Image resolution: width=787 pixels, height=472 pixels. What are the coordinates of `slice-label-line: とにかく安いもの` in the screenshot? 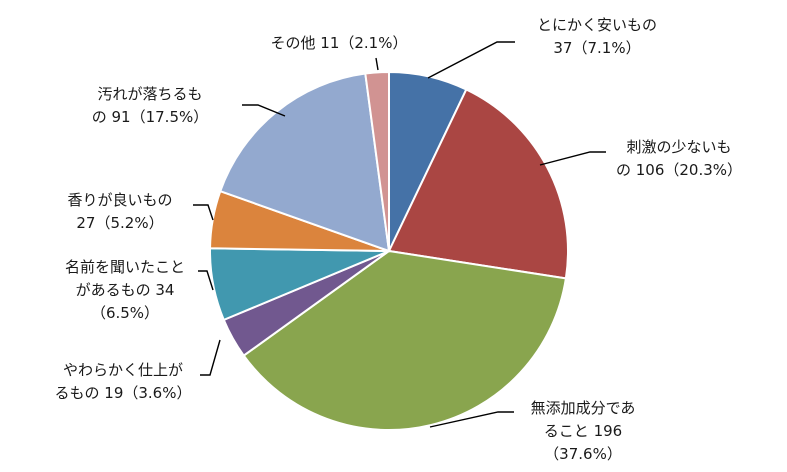 It's located at (597, 25).